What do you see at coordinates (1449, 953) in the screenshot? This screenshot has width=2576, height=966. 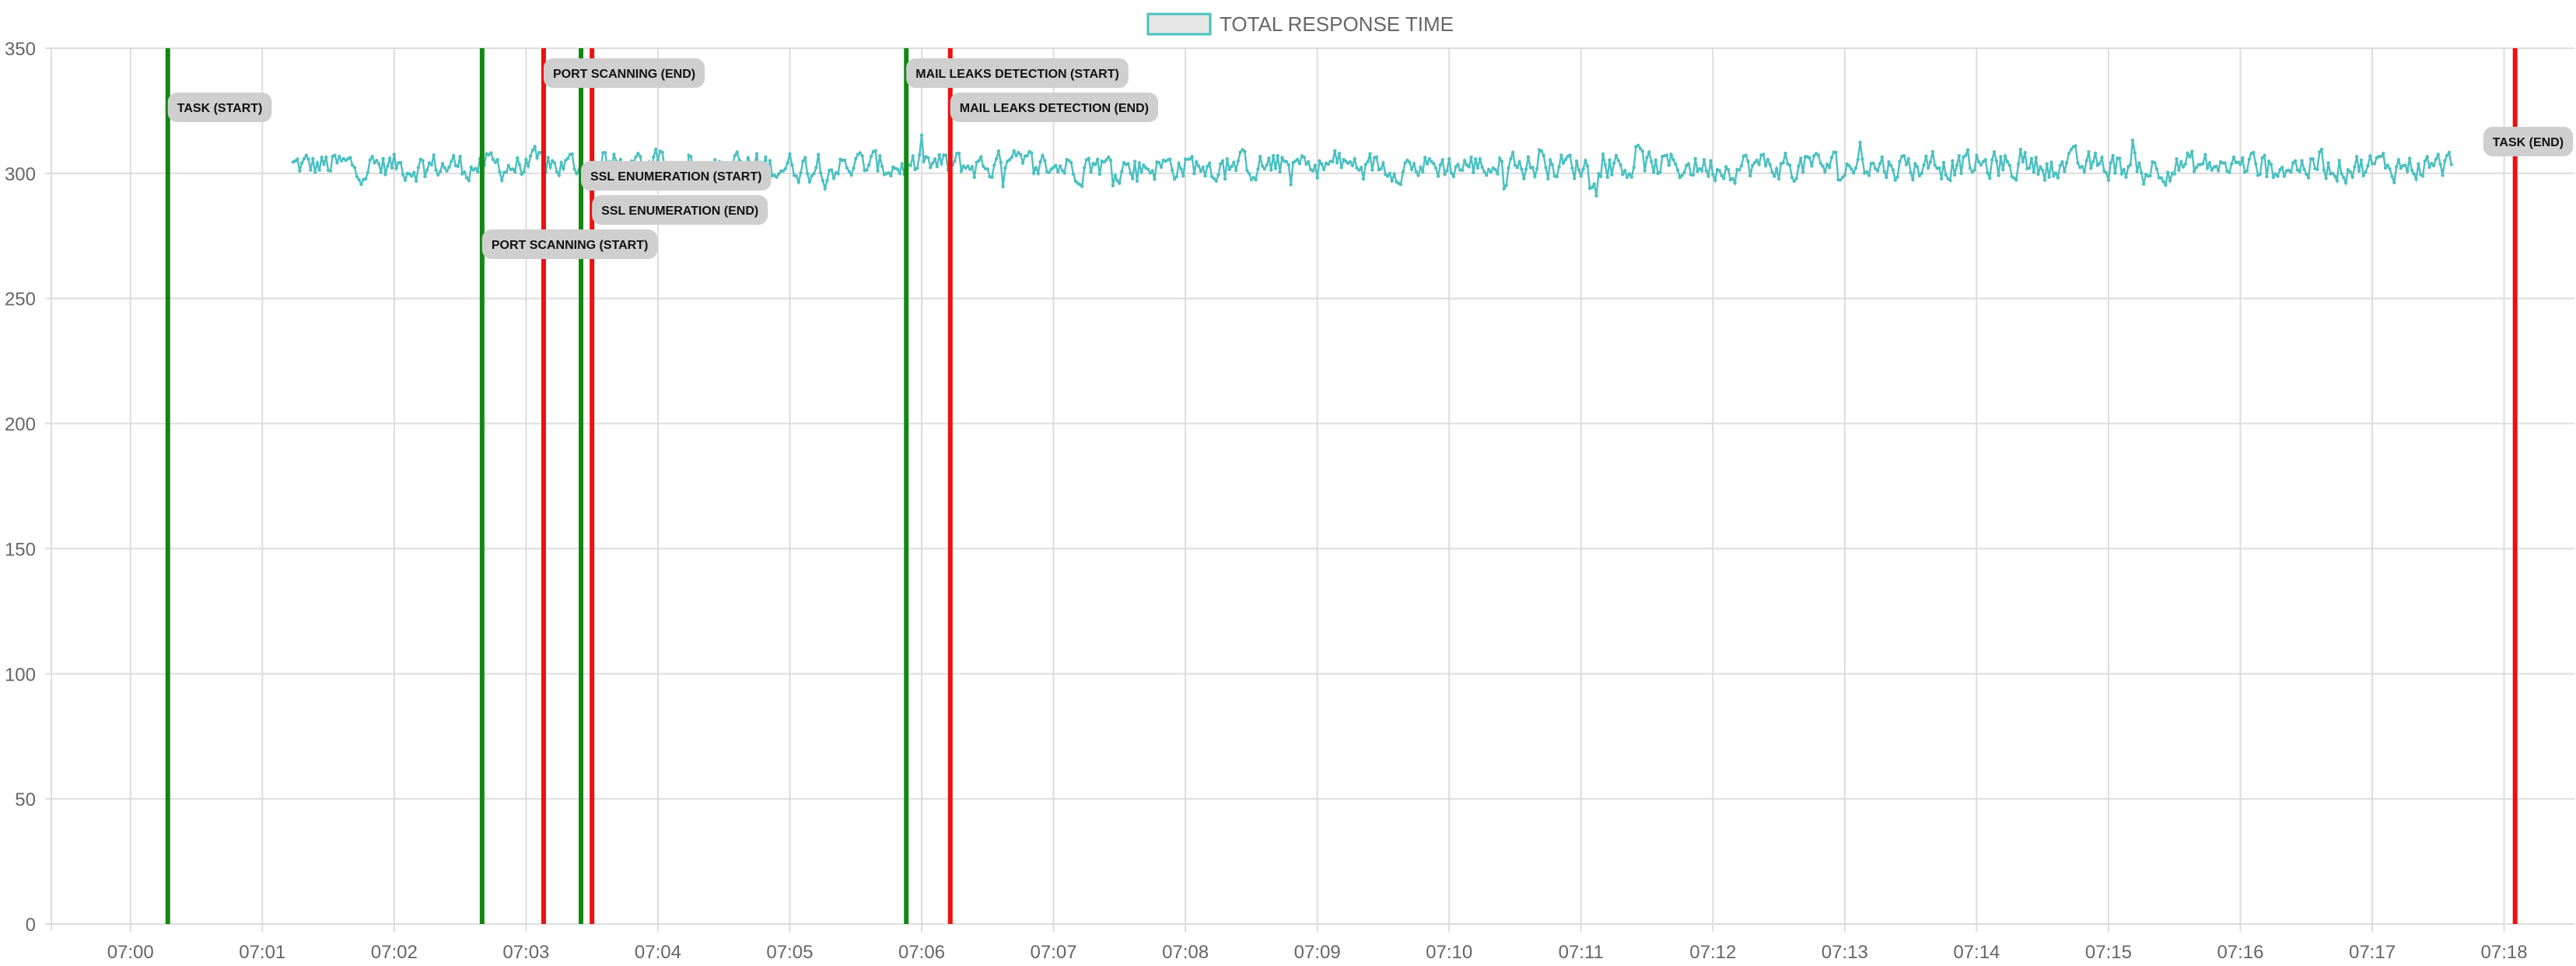 I see `x-tick-label: 07:10` at bounding box center [1449, 953].